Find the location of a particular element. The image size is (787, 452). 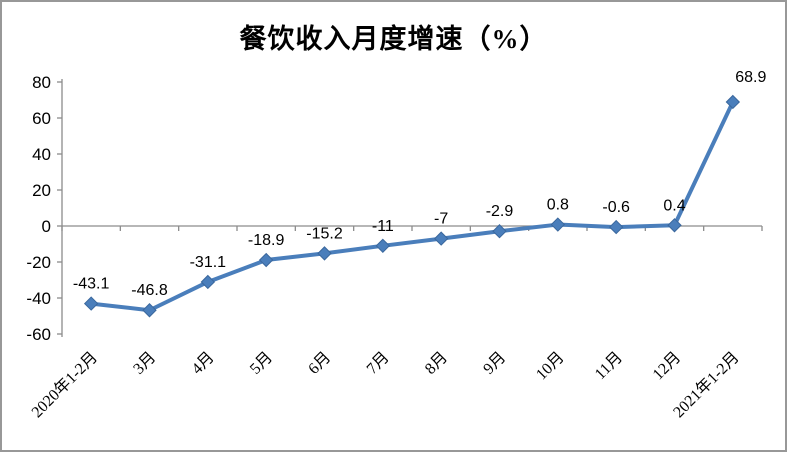

x-category-label: 6月 is located at coordinates (319, 363).